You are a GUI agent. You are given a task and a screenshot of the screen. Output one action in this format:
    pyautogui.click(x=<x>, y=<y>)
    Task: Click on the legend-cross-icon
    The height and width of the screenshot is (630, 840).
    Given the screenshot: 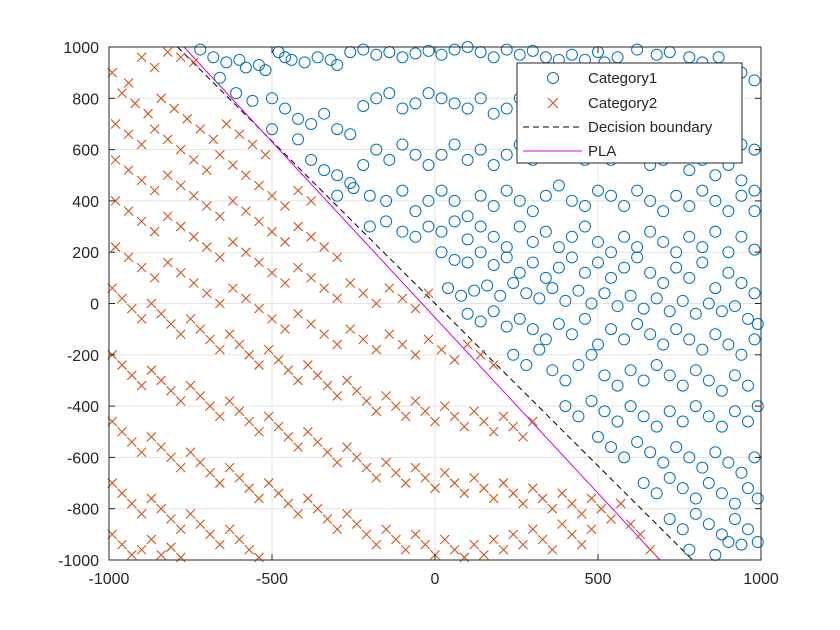 What is the action you would take?
    pyautogui.click(x=553, y=103)
    